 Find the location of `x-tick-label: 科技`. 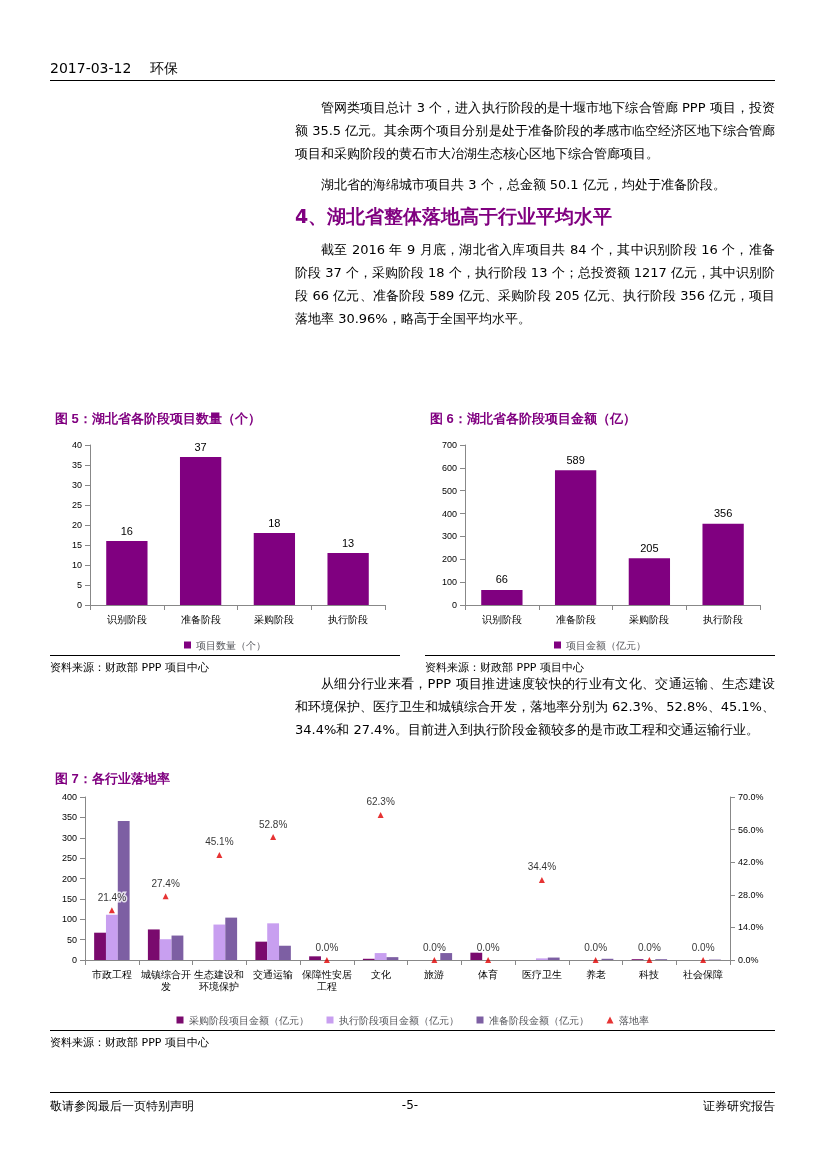

x-tick-label: 科技 is located at coordinates (649, 974).